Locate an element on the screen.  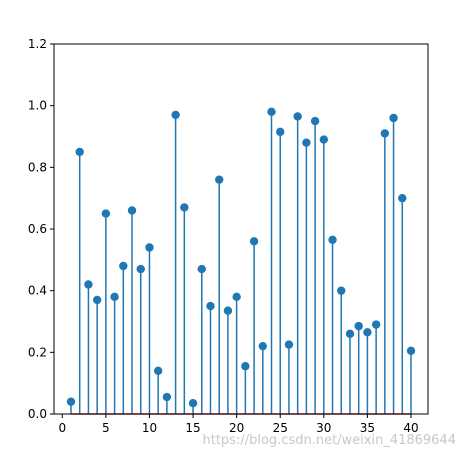
y-tick-label: 1.0 is located at coordinates (37, 106).